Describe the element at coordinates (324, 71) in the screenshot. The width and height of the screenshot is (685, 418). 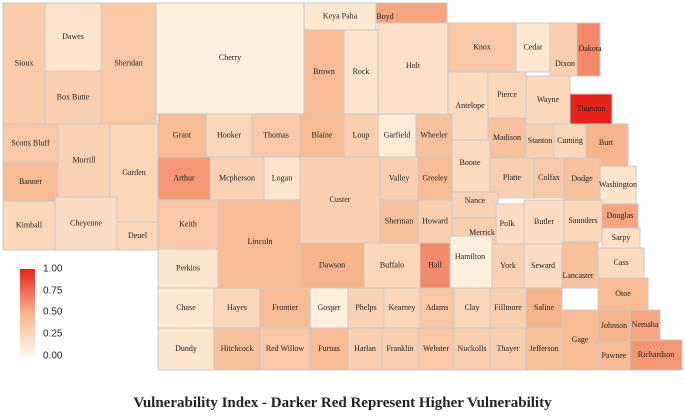
I see `county-label-brown: Brown` at that location.